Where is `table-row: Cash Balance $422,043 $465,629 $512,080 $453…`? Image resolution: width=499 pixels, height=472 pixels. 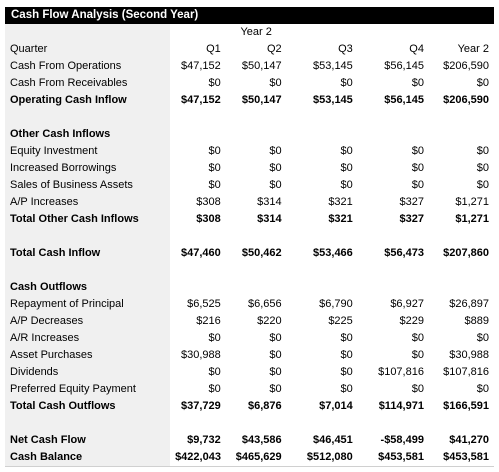 table-row: Cash Balance $422,043 $465,629 $512,080 $453… is located at coordinates (249, 458).